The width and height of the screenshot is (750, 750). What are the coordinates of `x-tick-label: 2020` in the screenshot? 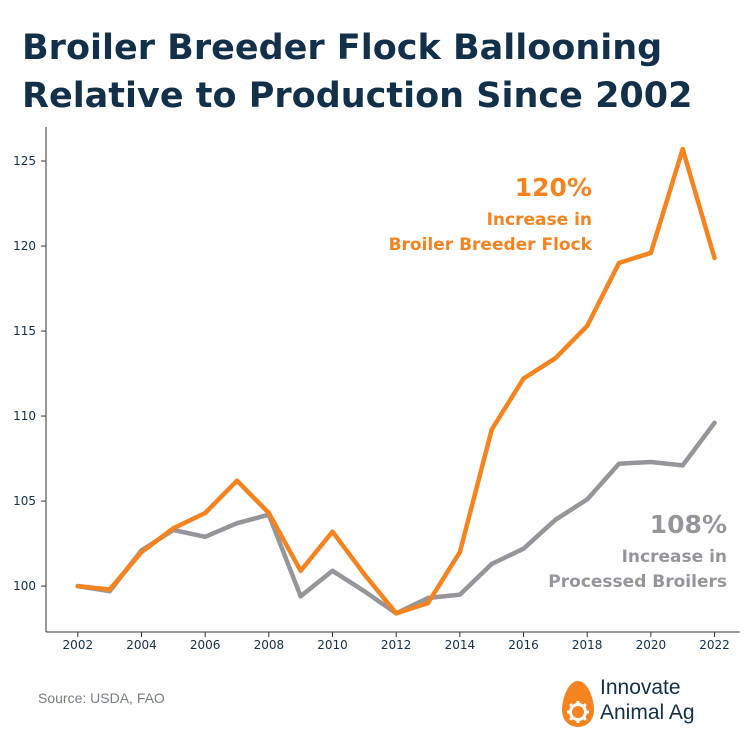 It's located at (651, 645).